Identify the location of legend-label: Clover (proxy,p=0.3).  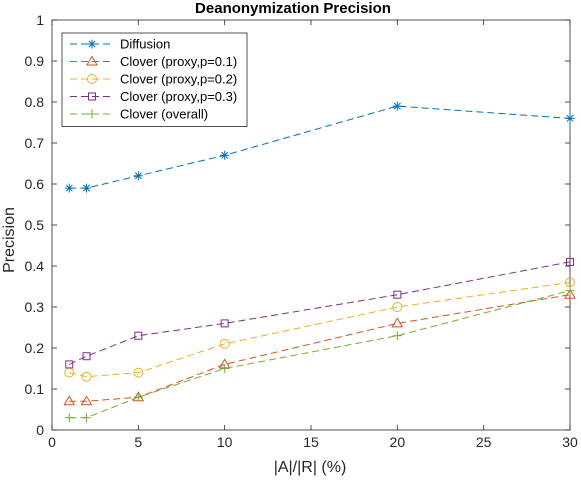
(178, 96).